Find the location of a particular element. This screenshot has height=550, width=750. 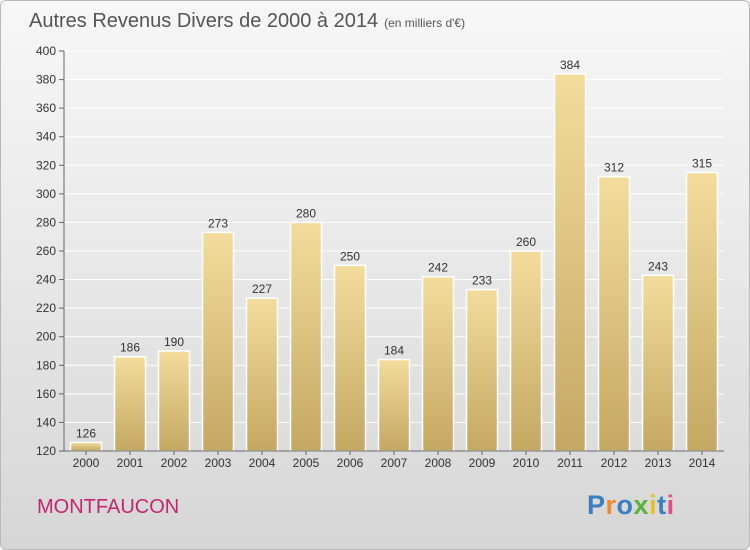

bar-2009 is located at coordinates (482, 370).